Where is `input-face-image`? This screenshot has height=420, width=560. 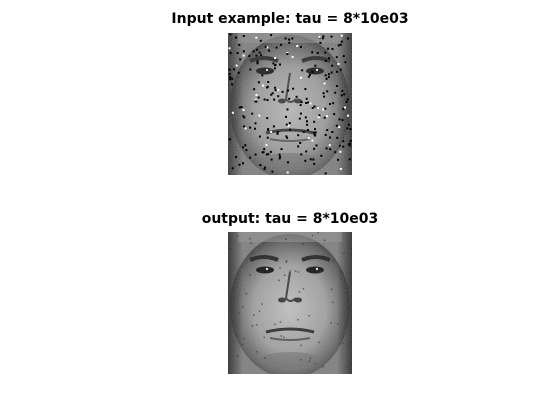 input-face-image is located at coordinates (290, 104).